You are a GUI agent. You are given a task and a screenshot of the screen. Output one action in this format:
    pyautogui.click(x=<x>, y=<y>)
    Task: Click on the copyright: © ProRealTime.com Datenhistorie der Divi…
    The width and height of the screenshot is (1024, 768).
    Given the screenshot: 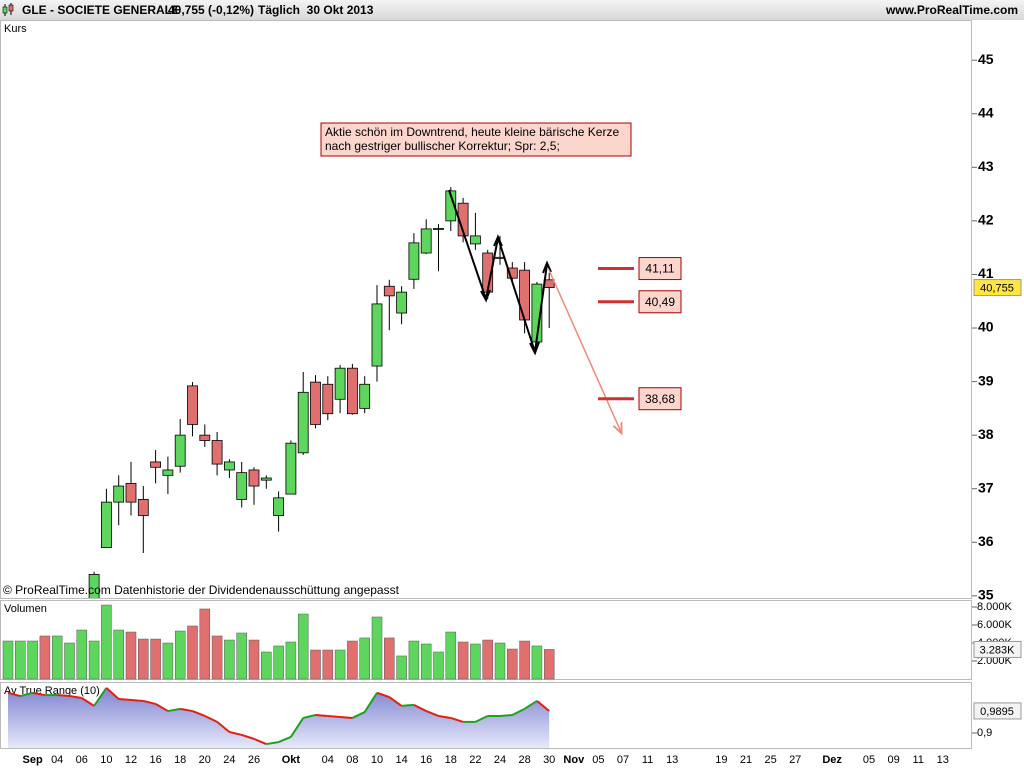 What is the action you would take?
    pyautogui.click(x=201, y=590)
    